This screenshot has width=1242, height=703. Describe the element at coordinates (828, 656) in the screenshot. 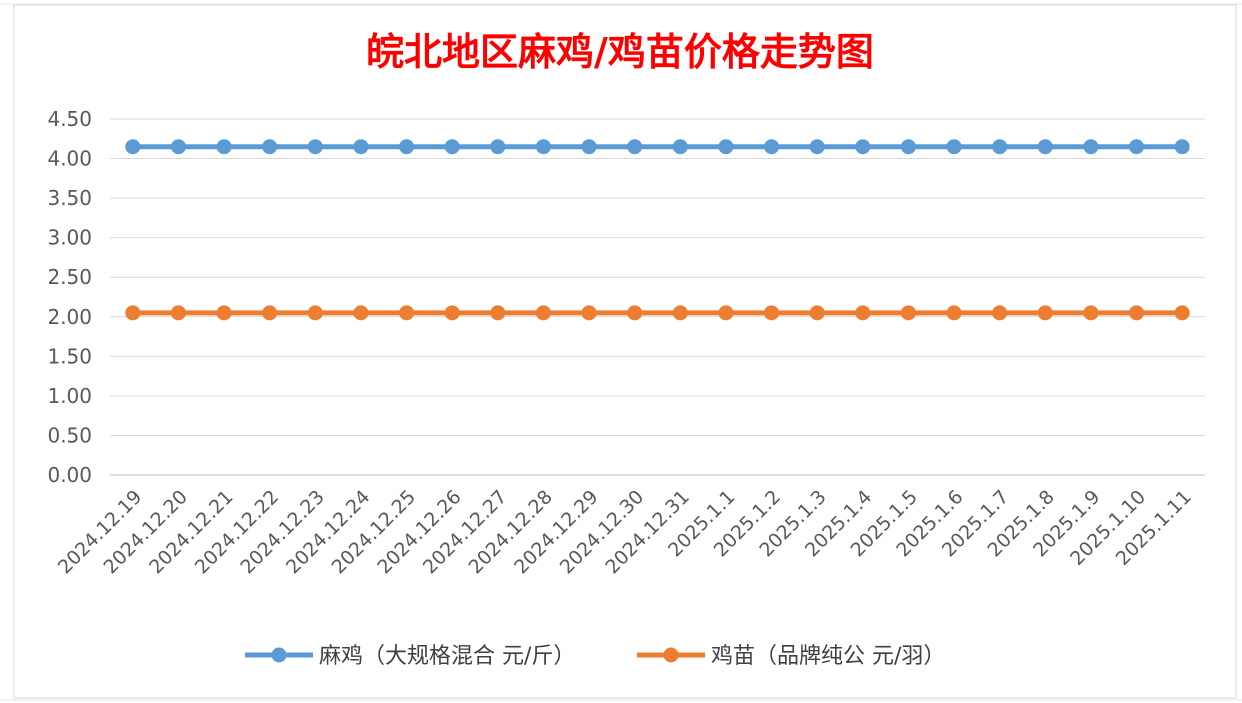

I see `legend-label-1: 鸡苗（品牌纯公 元/羽）` at that location.